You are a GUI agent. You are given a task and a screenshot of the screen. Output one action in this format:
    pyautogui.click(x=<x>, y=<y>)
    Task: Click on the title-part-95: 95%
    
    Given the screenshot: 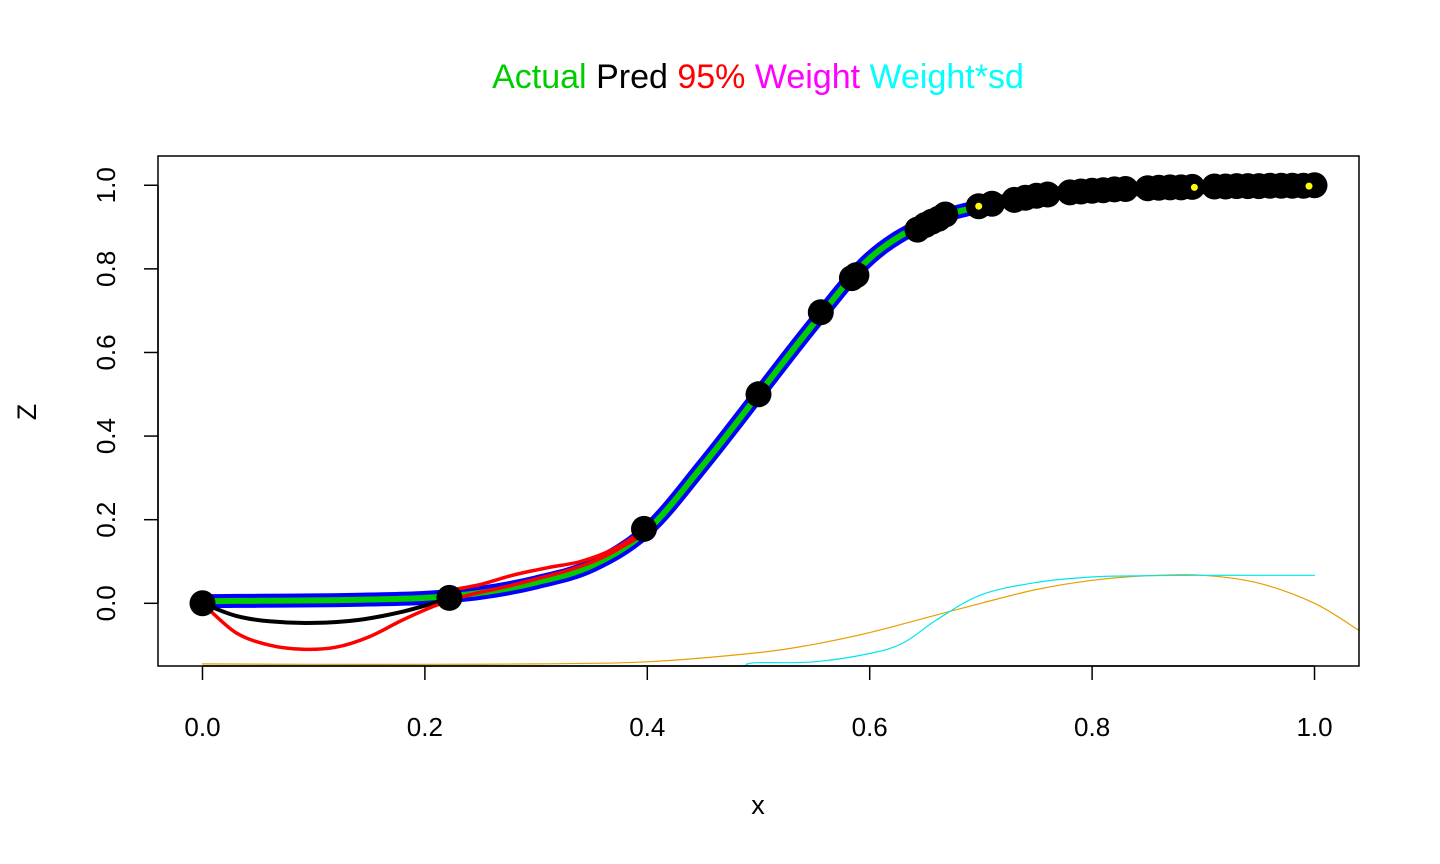 What is the action you would take?
    pyautogui.click(x=711, y=77)
    